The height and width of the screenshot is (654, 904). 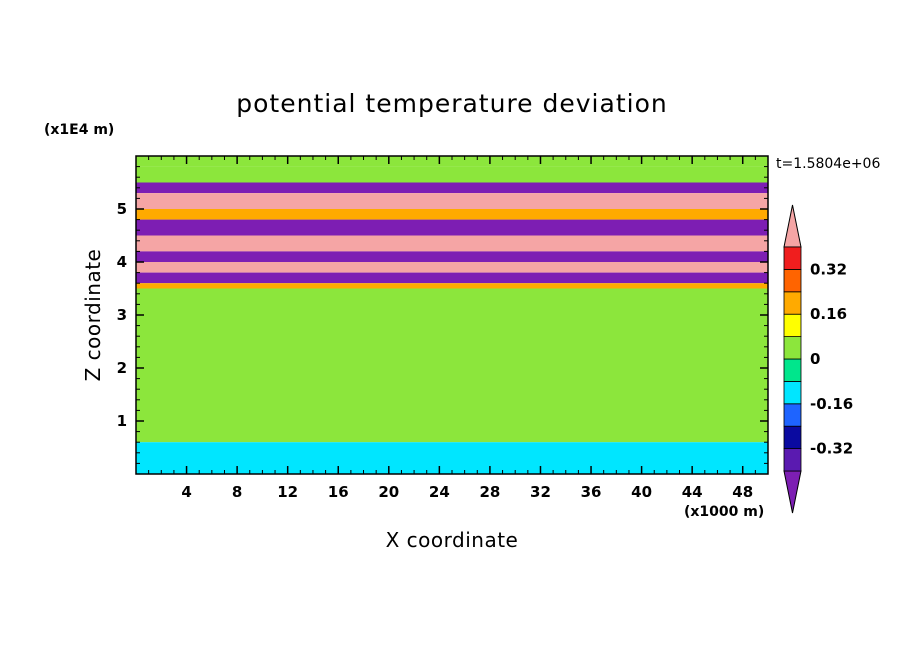 What do you see at coordinates (831, 449) in the screenshot?
I see `colorbar-tick-label: -0.32` at bounding box center [831, 449].